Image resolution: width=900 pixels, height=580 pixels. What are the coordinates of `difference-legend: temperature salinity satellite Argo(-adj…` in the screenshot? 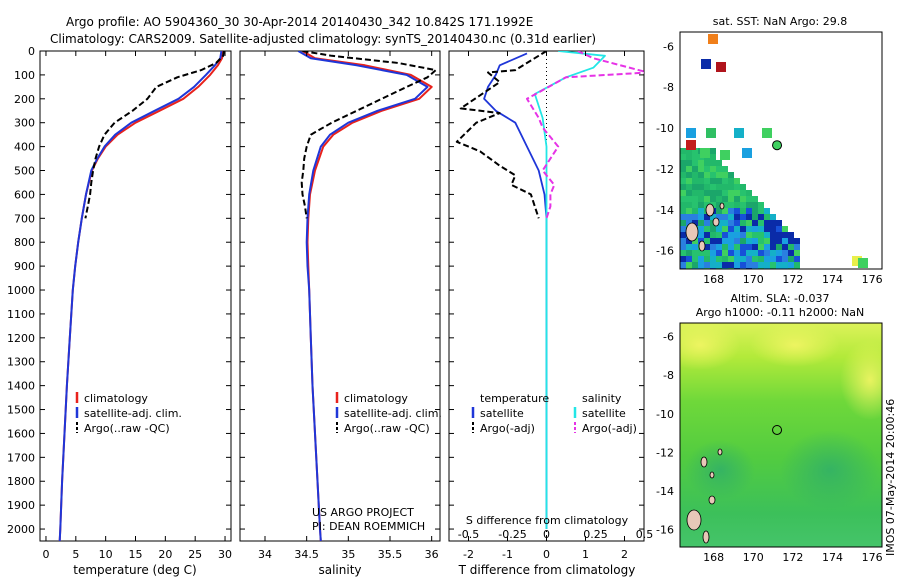 It's located at (554, 413).